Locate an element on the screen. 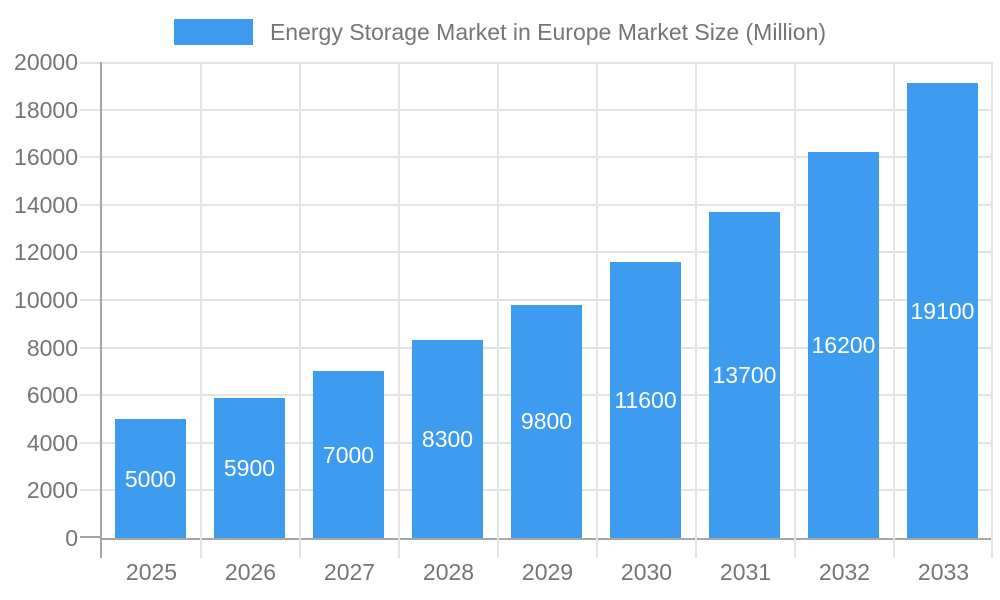  bar-value-label: 11600 is located at coordinates (645, 399).